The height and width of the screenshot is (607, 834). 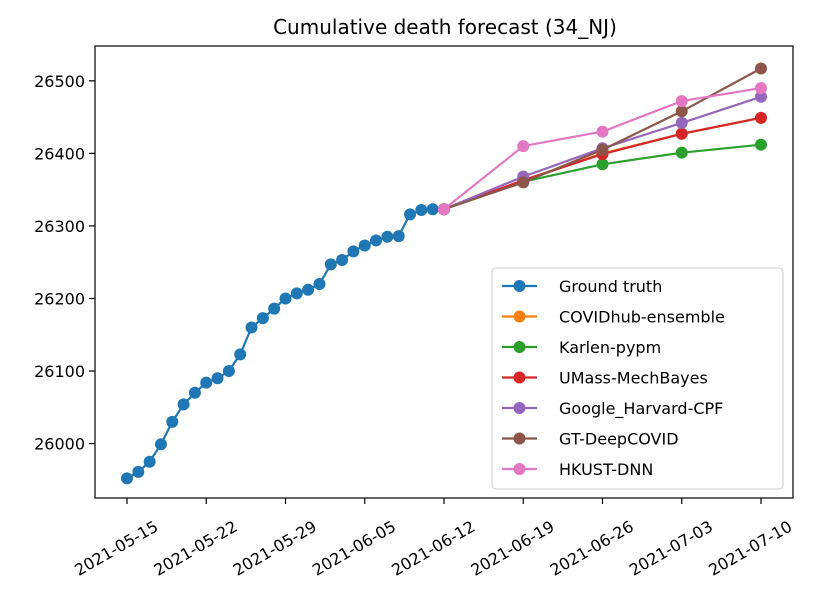 I want to click on legend-item: HKUST-DNN, so click(x=577, y=469).